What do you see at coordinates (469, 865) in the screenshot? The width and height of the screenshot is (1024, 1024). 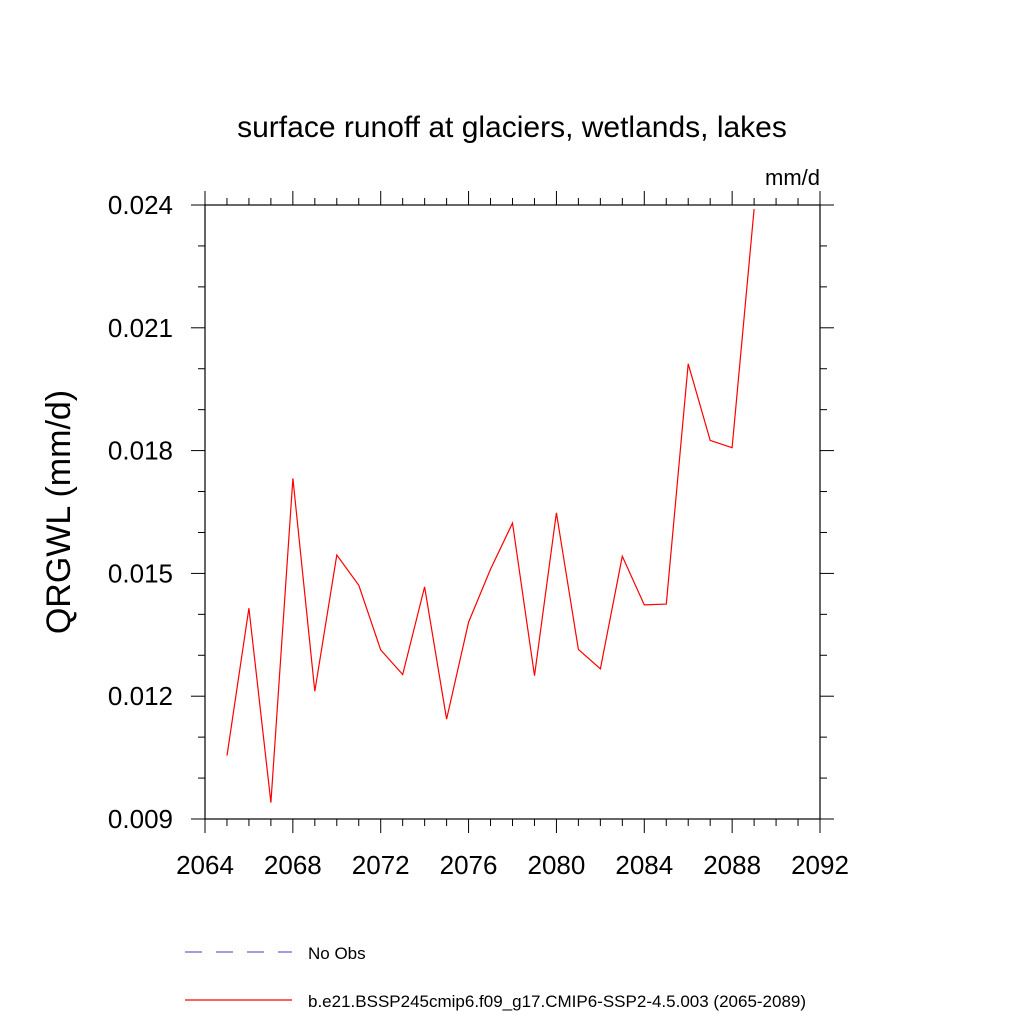 I see `x-tick-label: 2076` at bounding box center [469, 865].